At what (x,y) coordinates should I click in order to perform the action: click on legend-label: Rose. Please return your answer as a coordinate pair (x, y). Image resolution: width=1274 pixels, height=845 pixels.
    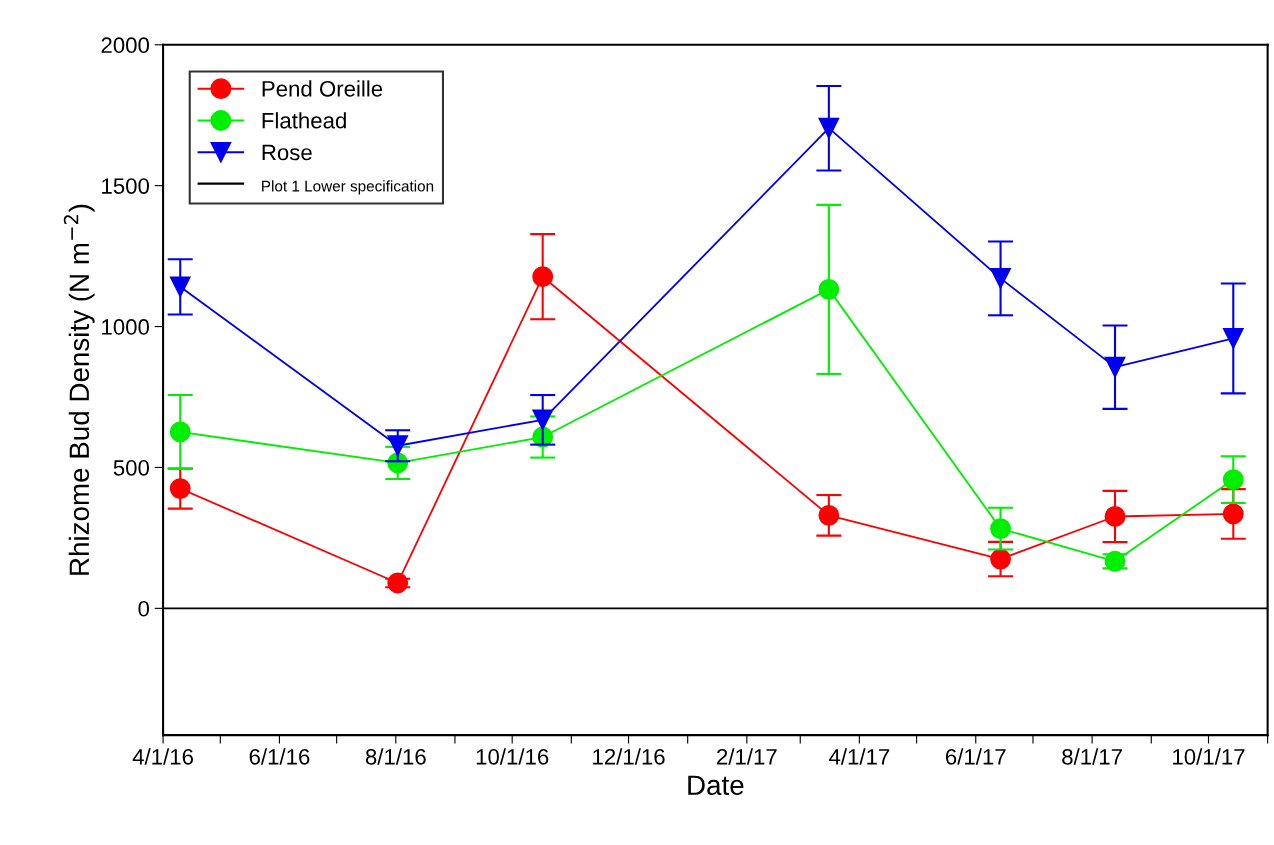
    Looking at the image, I should click on (287, 152).